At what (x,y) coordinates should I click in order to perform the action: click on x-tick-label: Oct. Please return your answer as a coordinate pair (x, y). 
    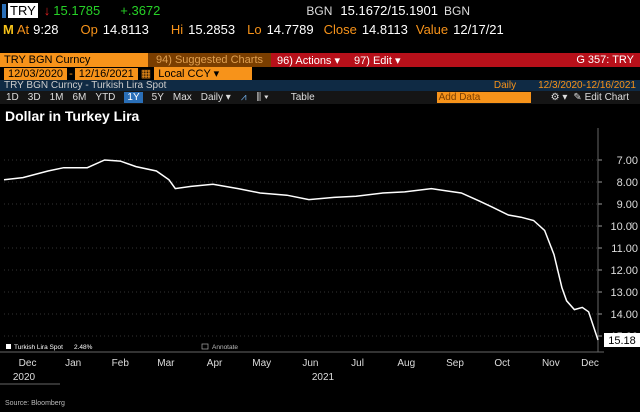
    Looking at the image, I should click on (502, 363).